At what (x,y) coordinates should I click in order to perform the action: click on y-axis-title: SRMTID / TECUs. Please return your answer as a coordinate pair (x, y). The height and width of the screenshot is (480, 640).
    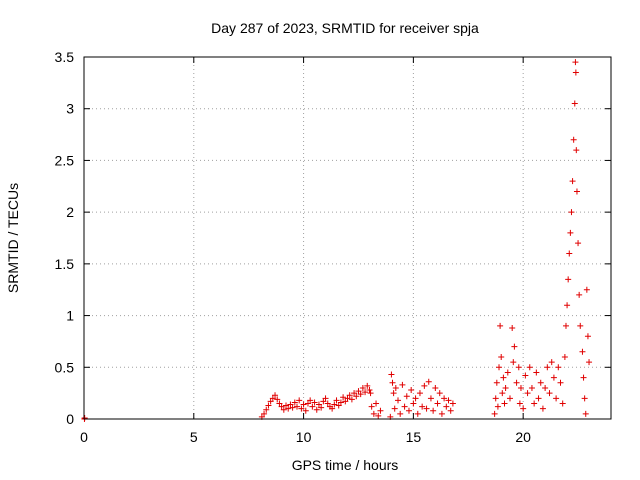
    Looking at the image, I should click on (13, 238).